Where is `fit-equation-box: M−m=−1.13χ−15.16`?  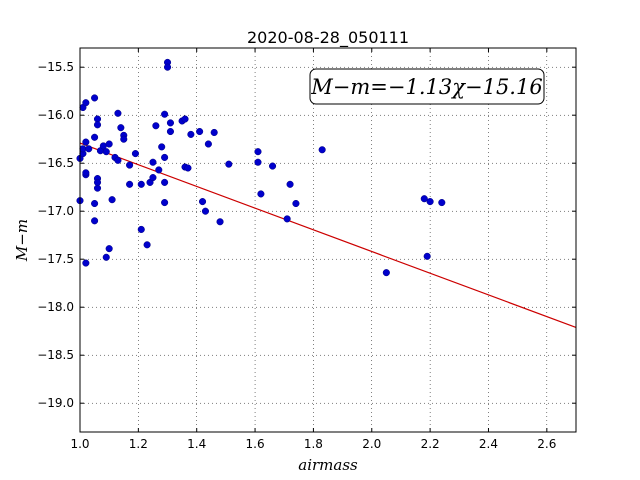
fit-equation-box: M−m=−1.13χ−15.16 is located at coordinates (427, 86).